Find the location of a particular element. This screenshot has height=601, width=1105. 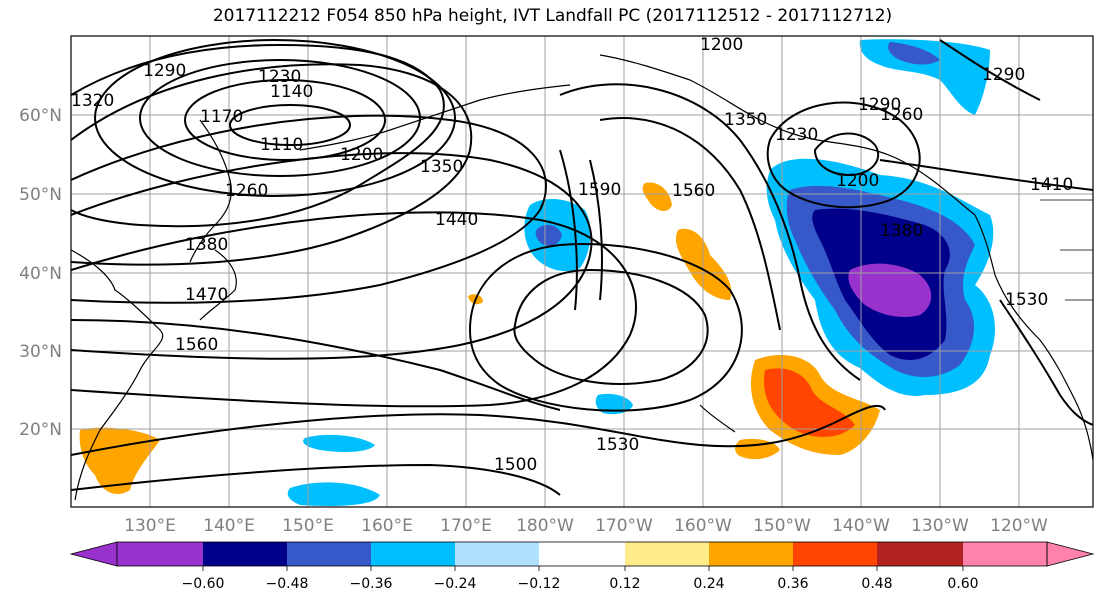

colorbar-border is located at coordinates (582, 554).